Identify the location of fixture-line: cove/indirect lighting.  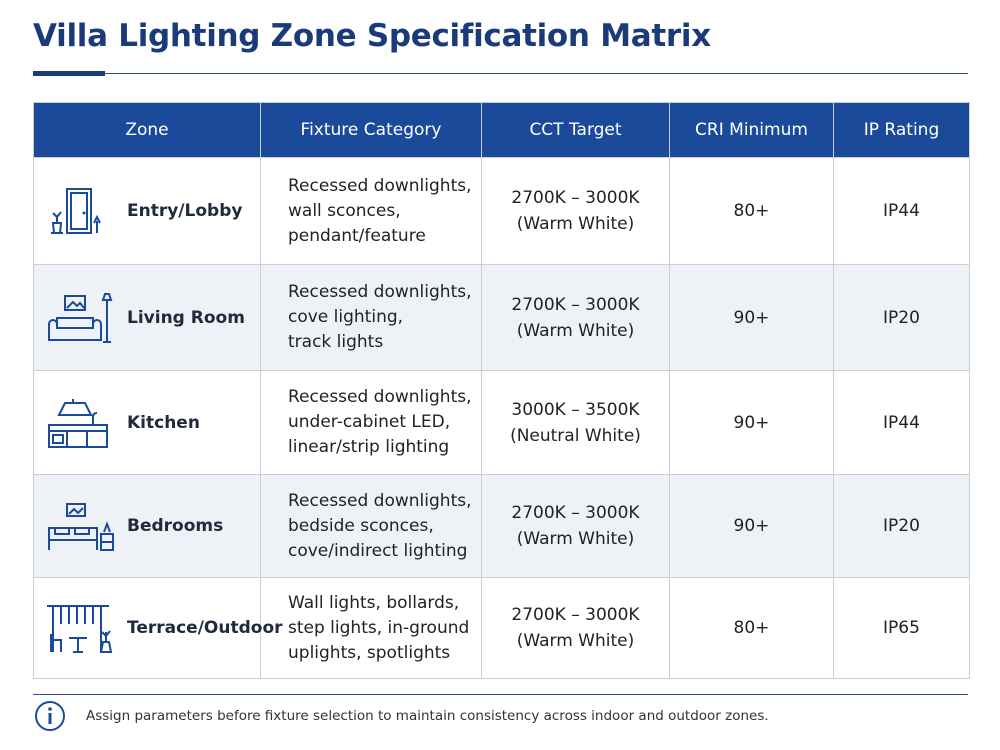
(378, 550).